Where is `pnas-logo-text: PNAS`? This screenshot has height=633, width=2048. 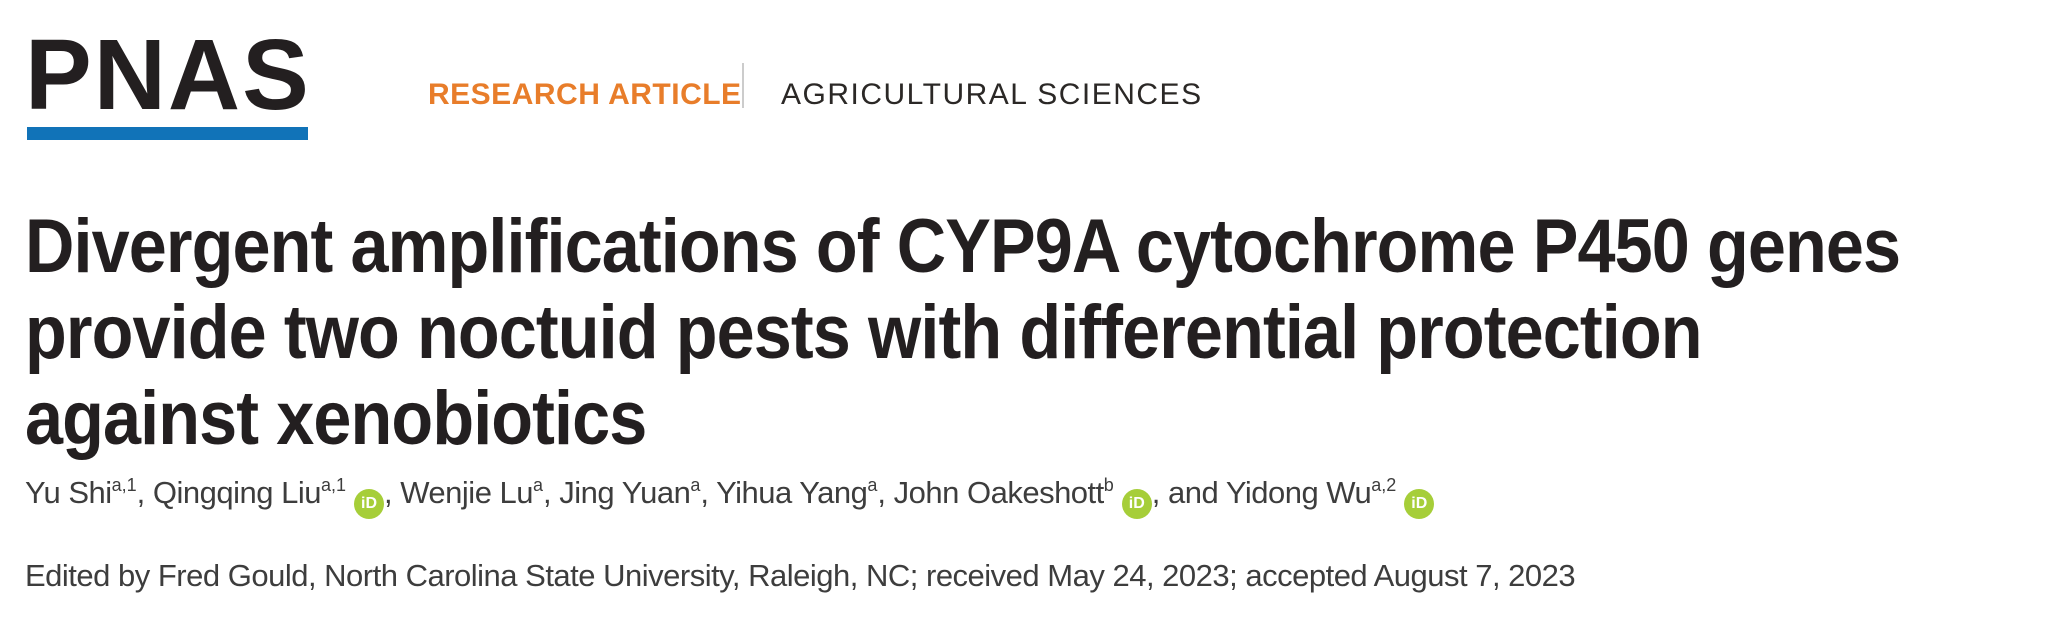 pnas-logo-text: PNAS is located at coordinates (168, 75).